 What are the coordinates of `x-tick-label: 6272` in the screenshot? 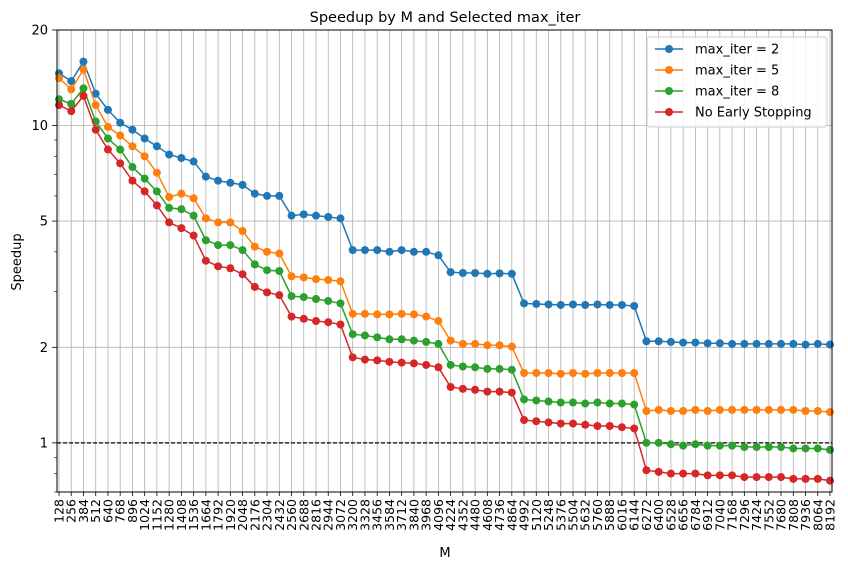 It's located at (646, 515).